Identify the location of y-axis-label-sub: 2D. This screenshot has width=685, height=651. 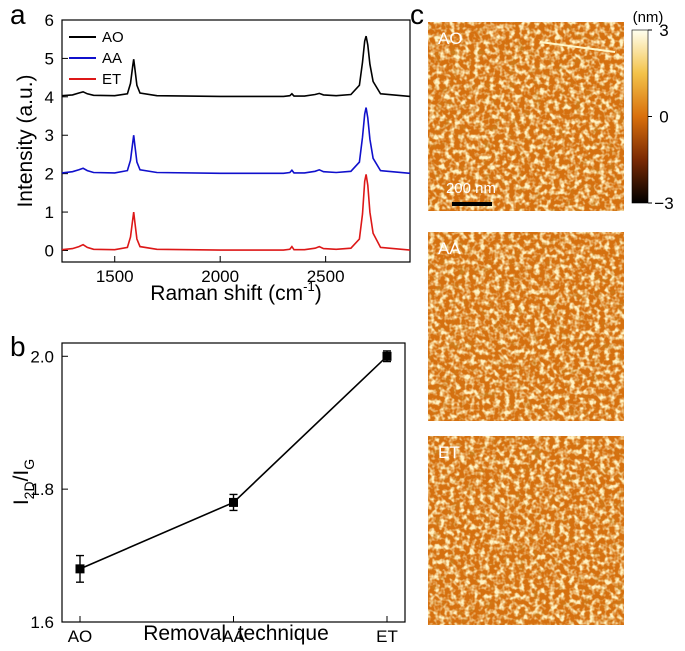
(29, 490).